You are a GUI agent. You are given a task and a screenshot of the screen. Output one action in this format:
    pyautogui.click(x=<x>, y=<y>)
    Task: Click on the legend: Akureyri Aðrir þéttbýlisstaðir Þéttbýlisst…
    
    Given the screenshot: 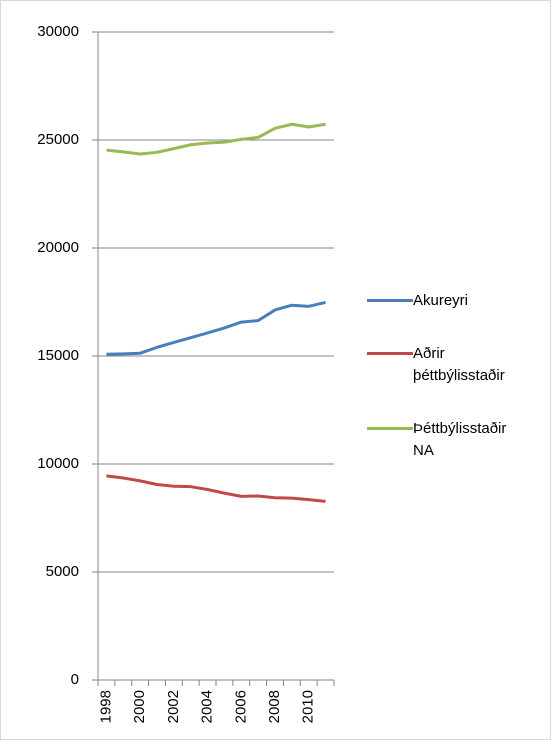 What is the action you would take?
    pyautogui.click(x=445, y=376)
    